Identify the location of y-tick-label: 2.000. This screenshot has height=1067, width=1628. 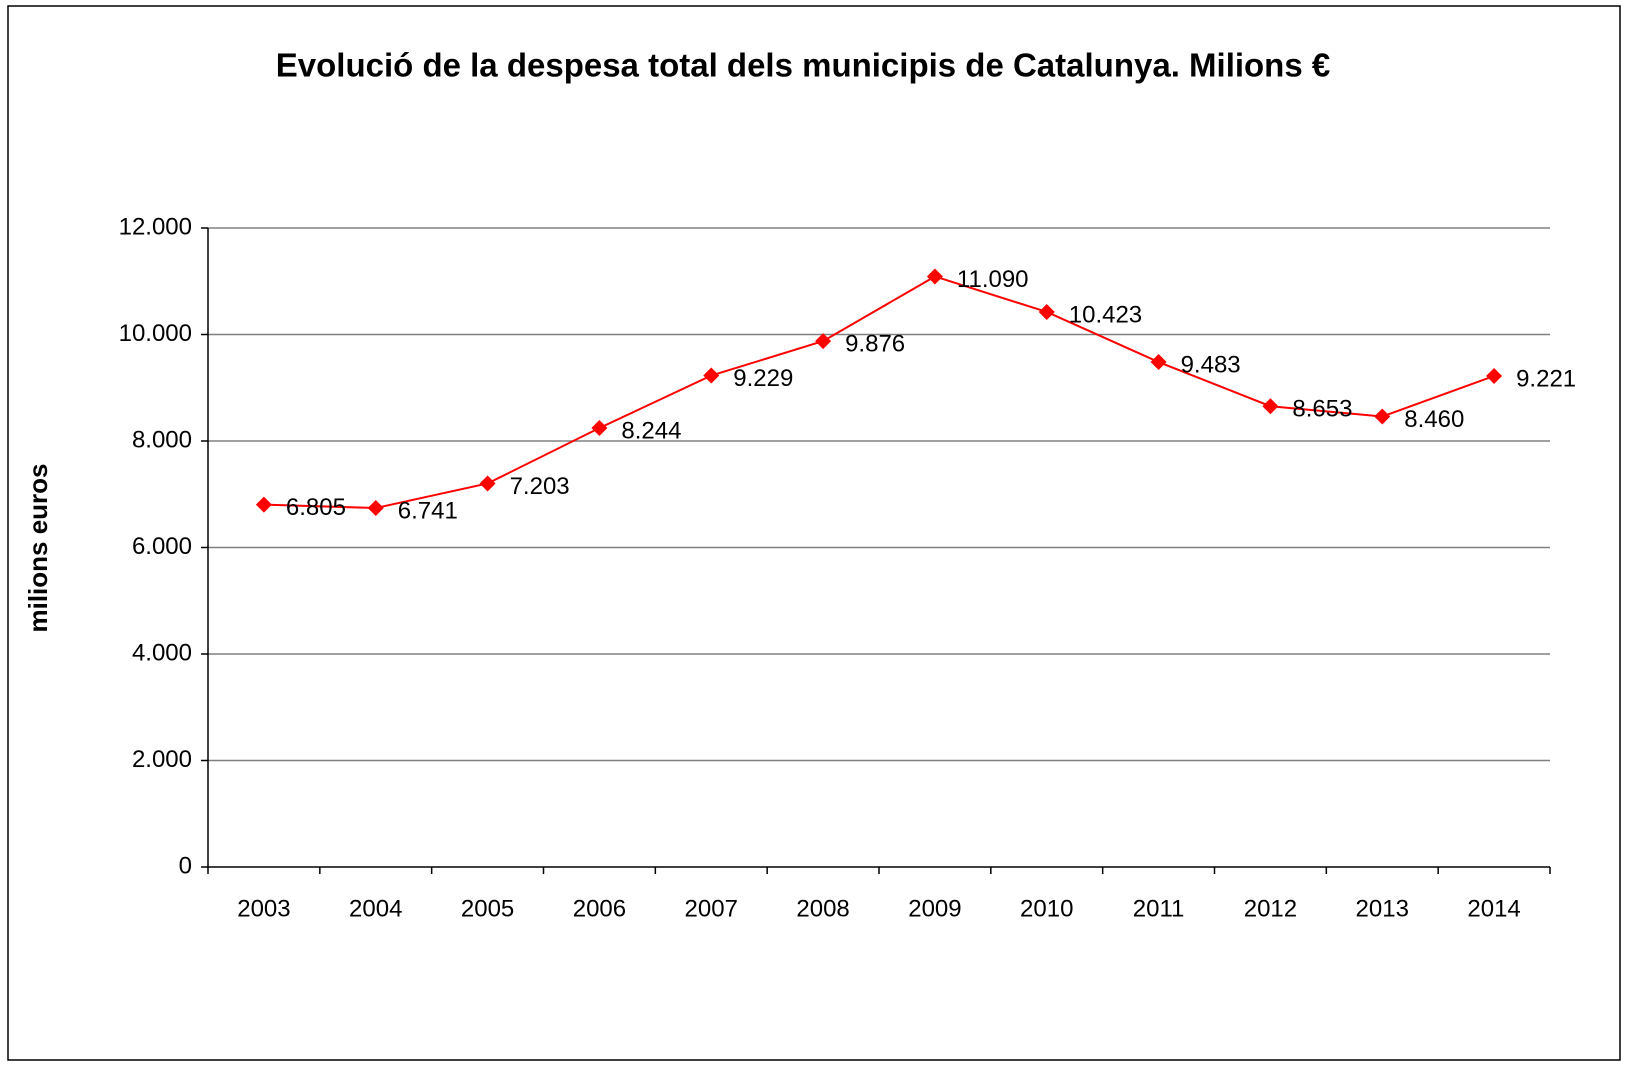
(162, 759).